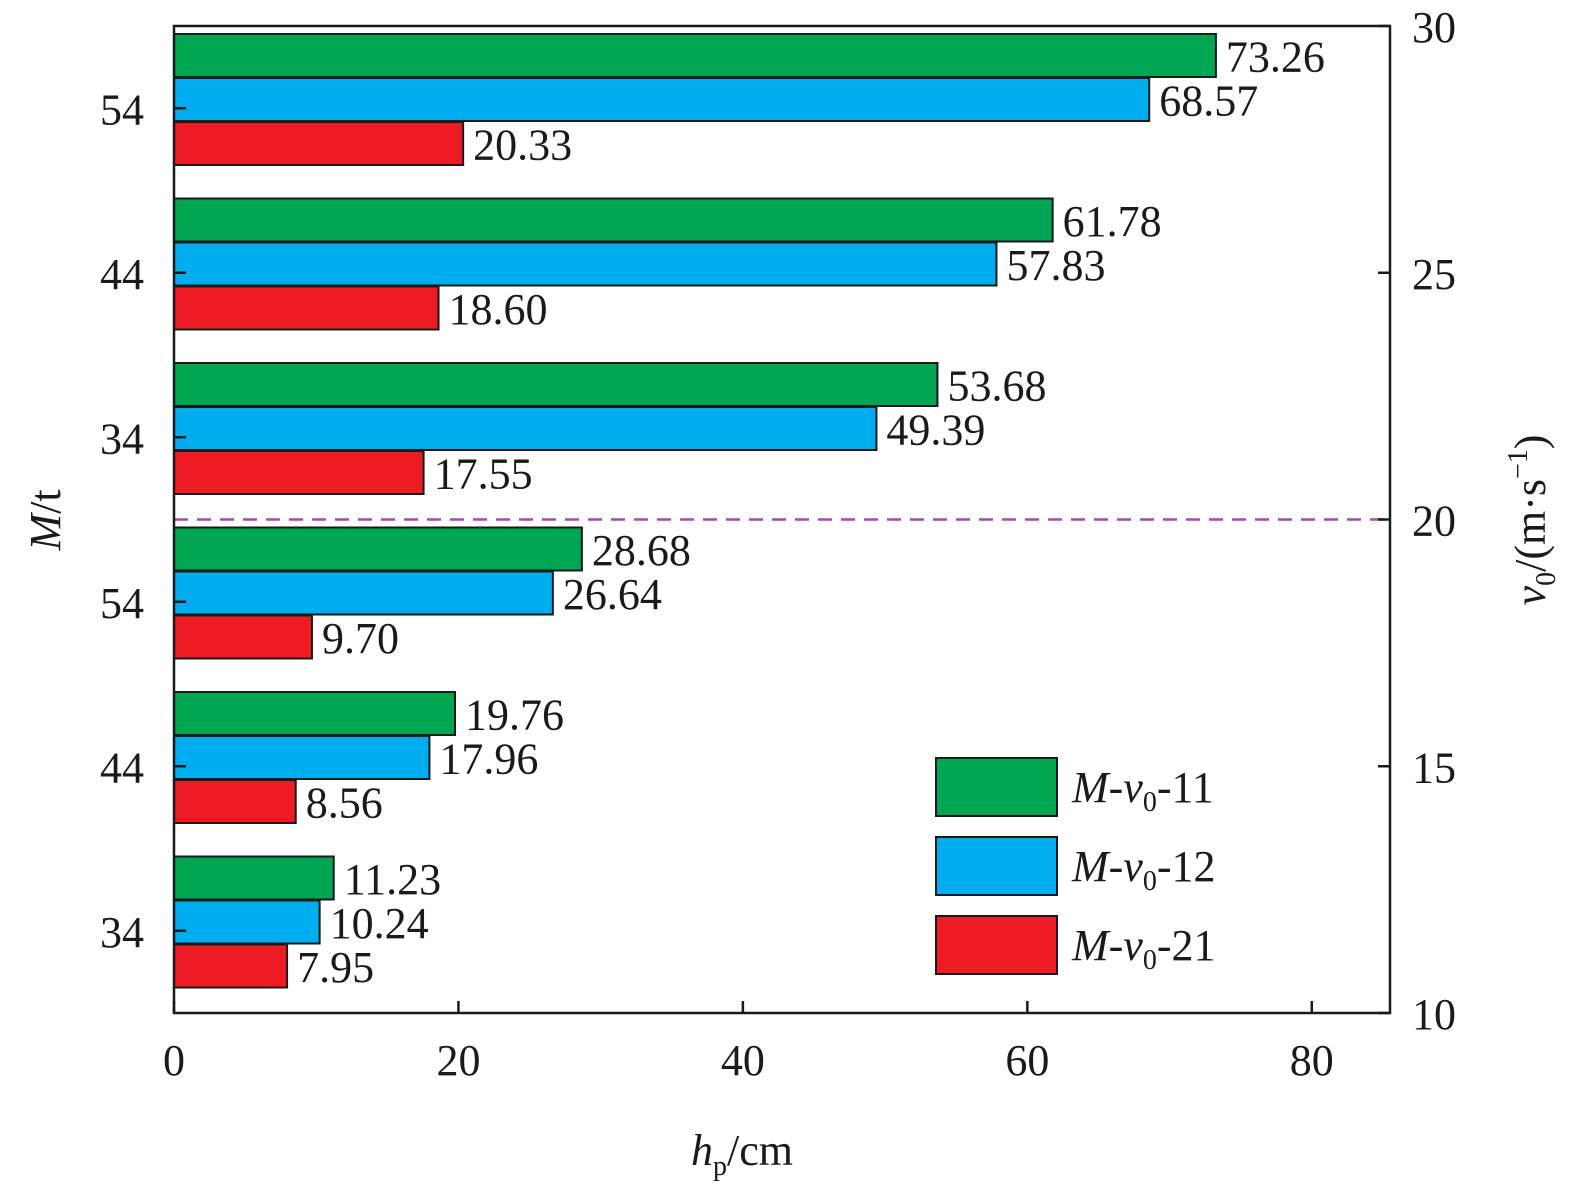  I want to click on bar-value-label: 73.26, so click(1275, 57).